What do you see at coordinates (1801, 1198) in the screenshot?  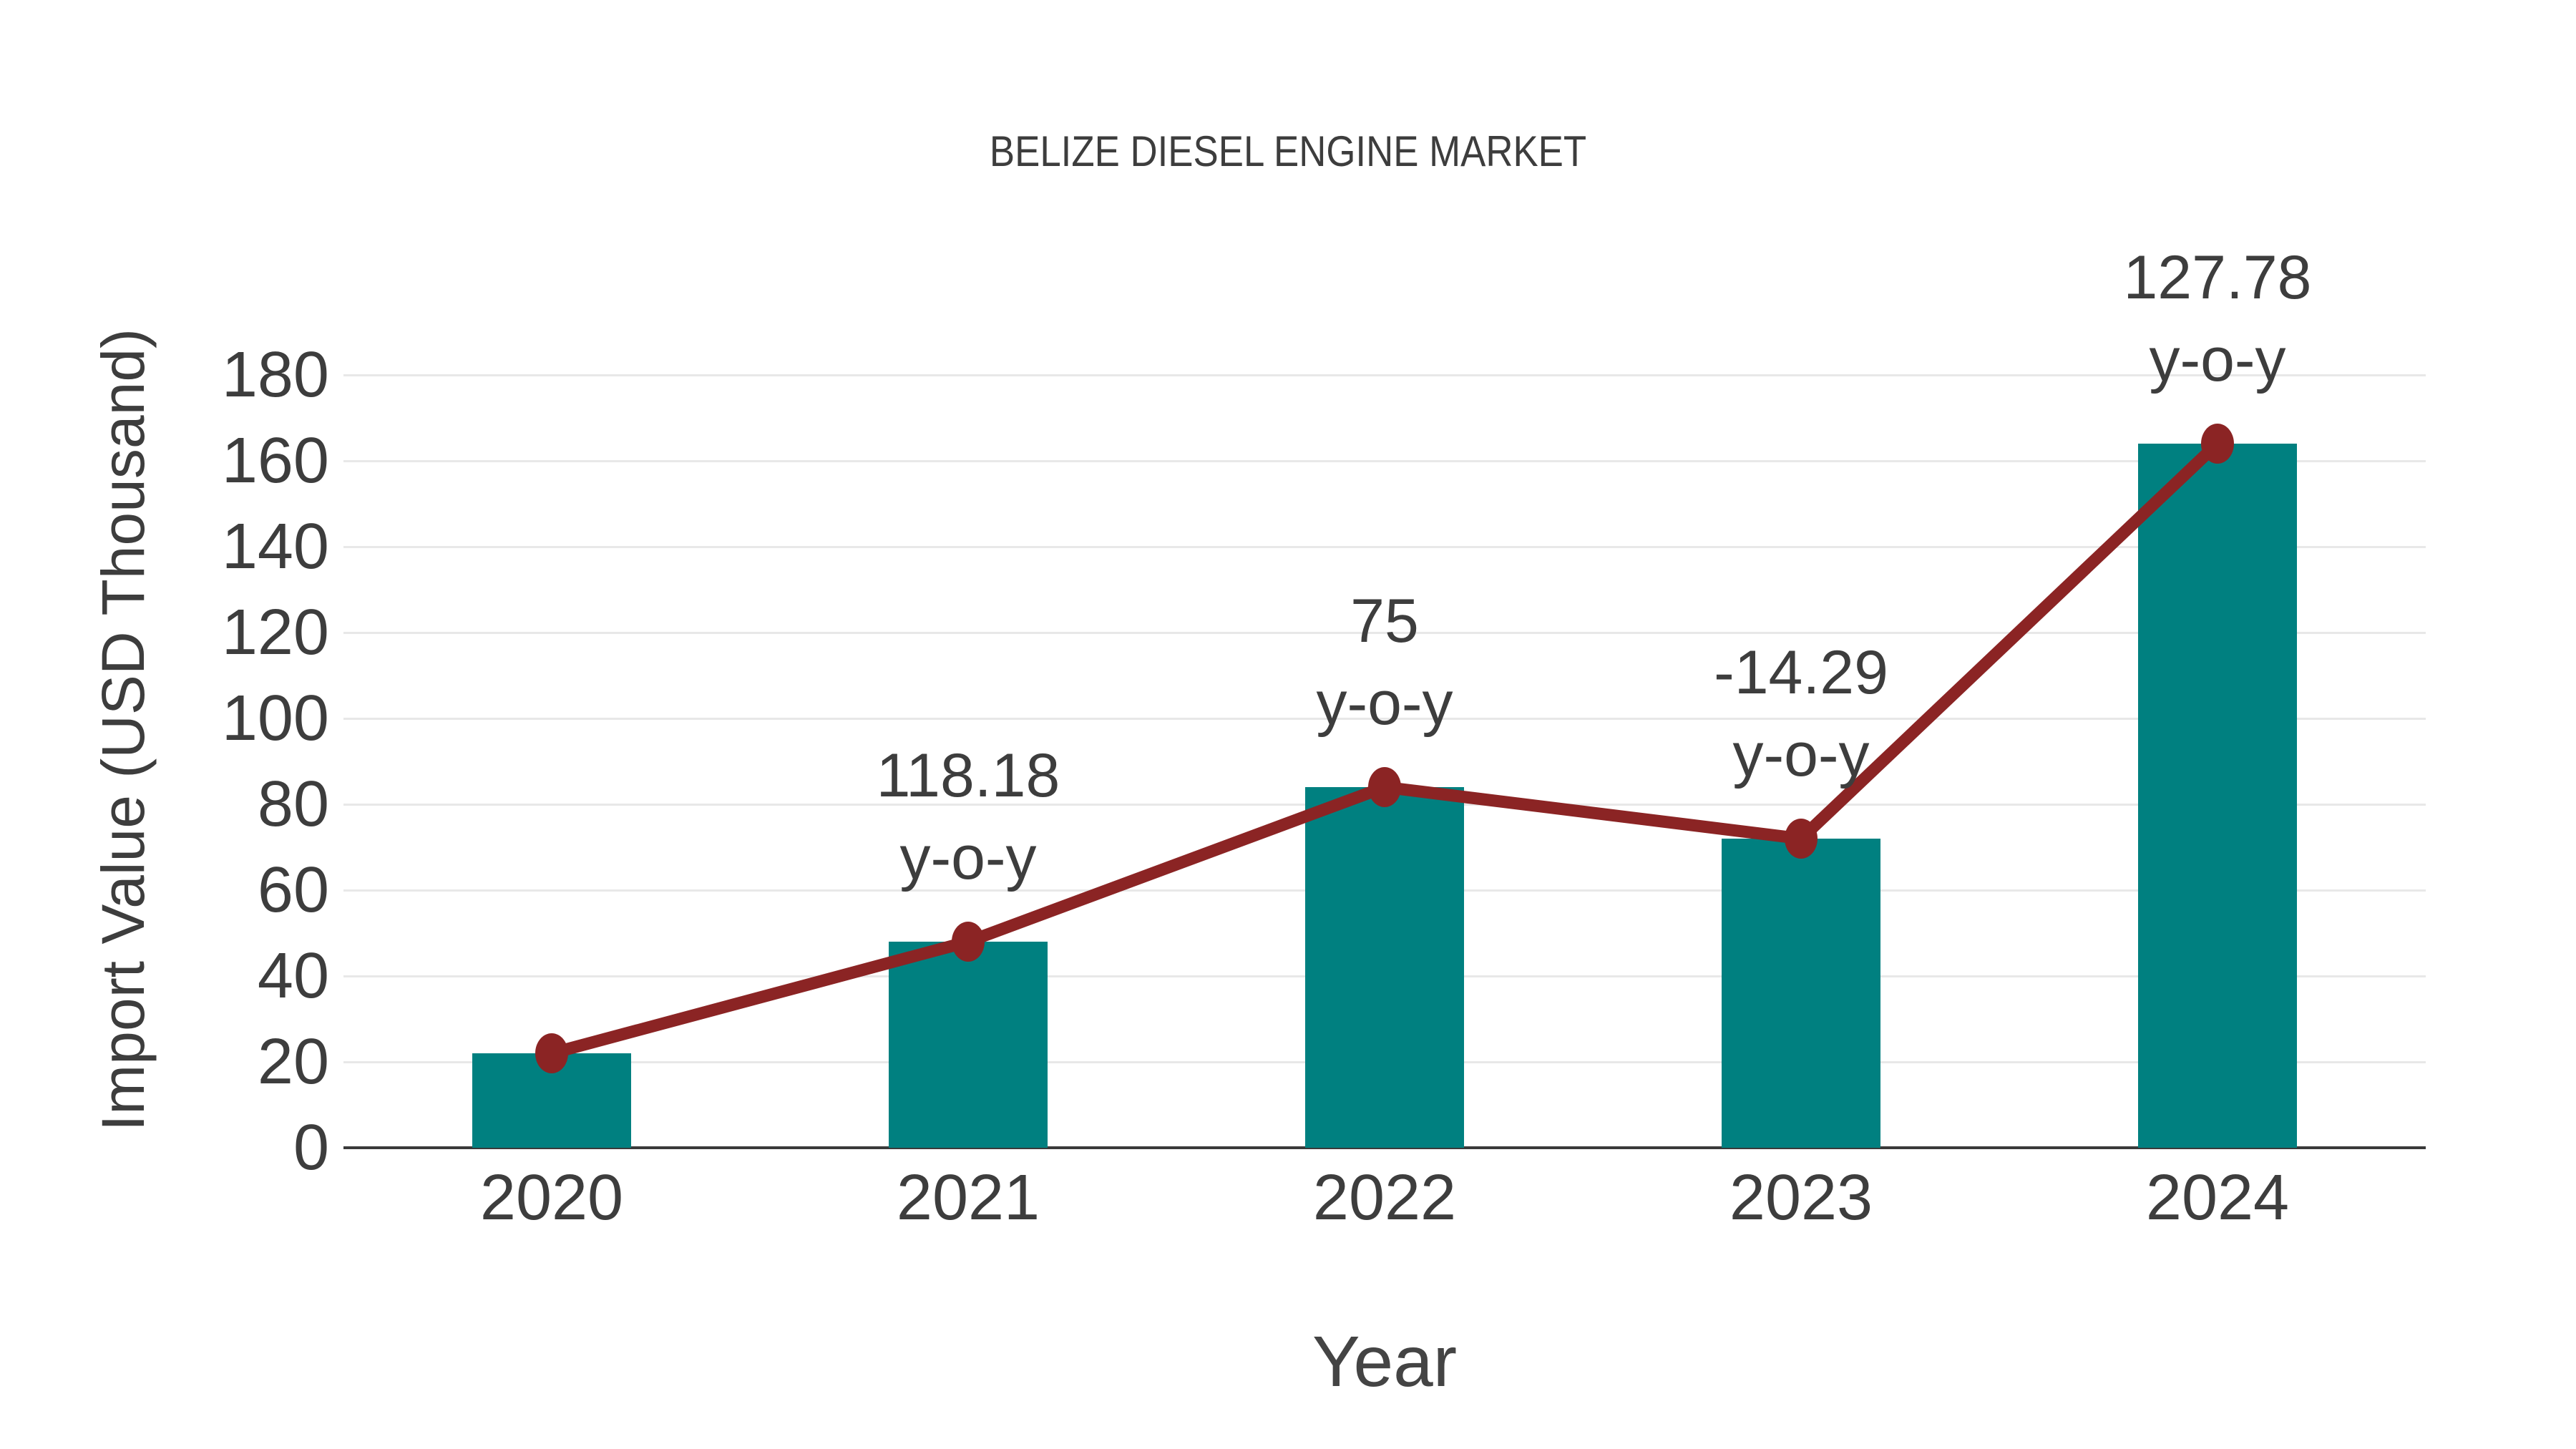 I see `x-tick-label-2023: 2023` at bounding box center [1801, 1198].